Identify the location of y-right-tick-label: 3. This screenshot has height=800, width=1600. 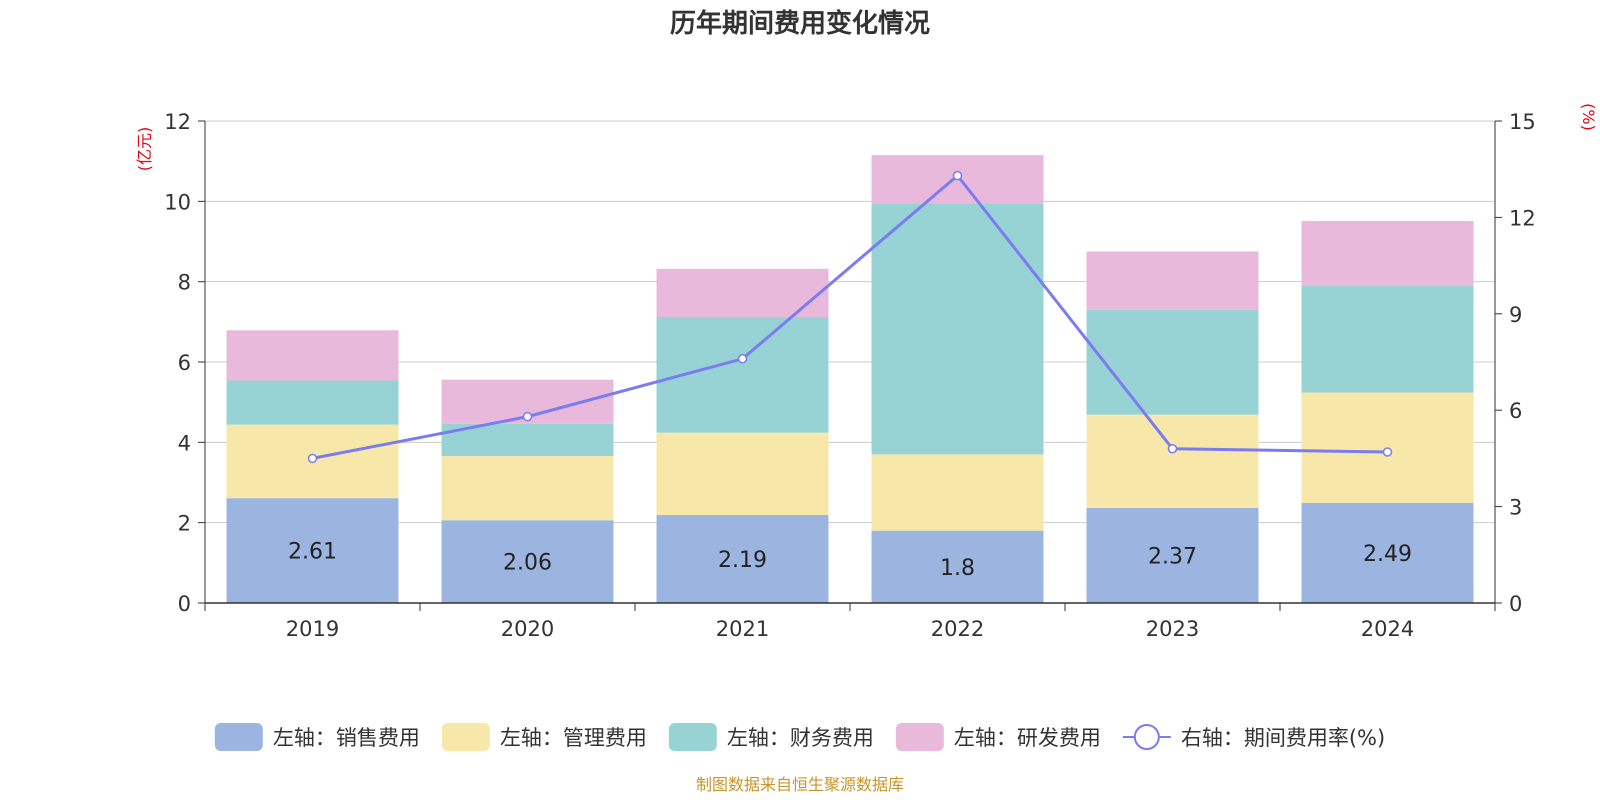
(1515, 508).